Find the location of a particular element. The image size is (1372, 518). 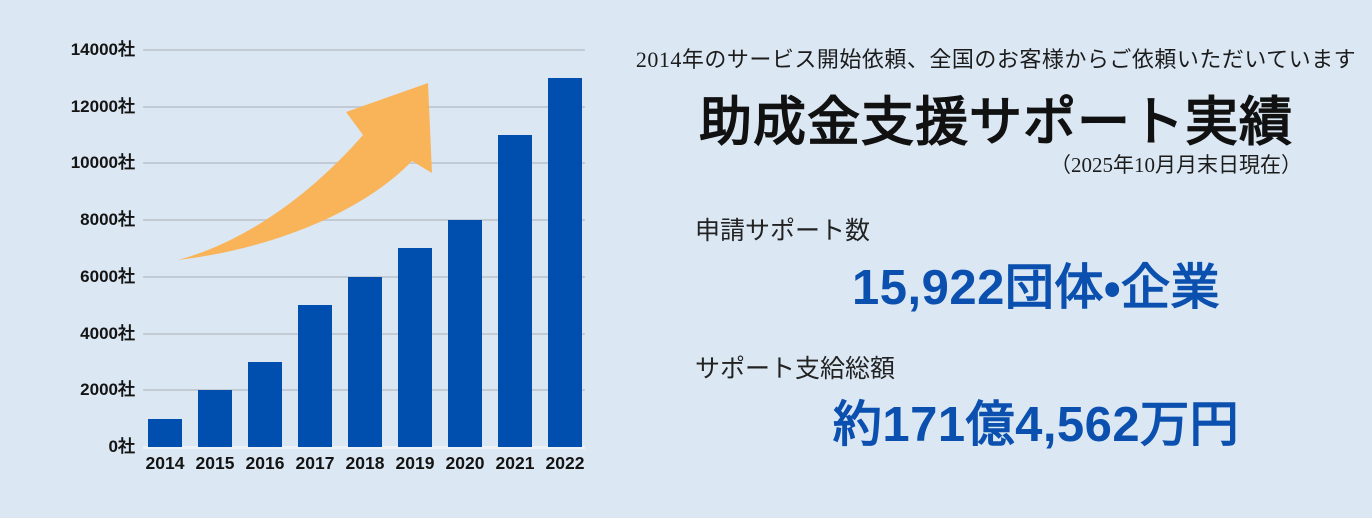

x-tick-label: 2018 is located at coordinates (365, 463).